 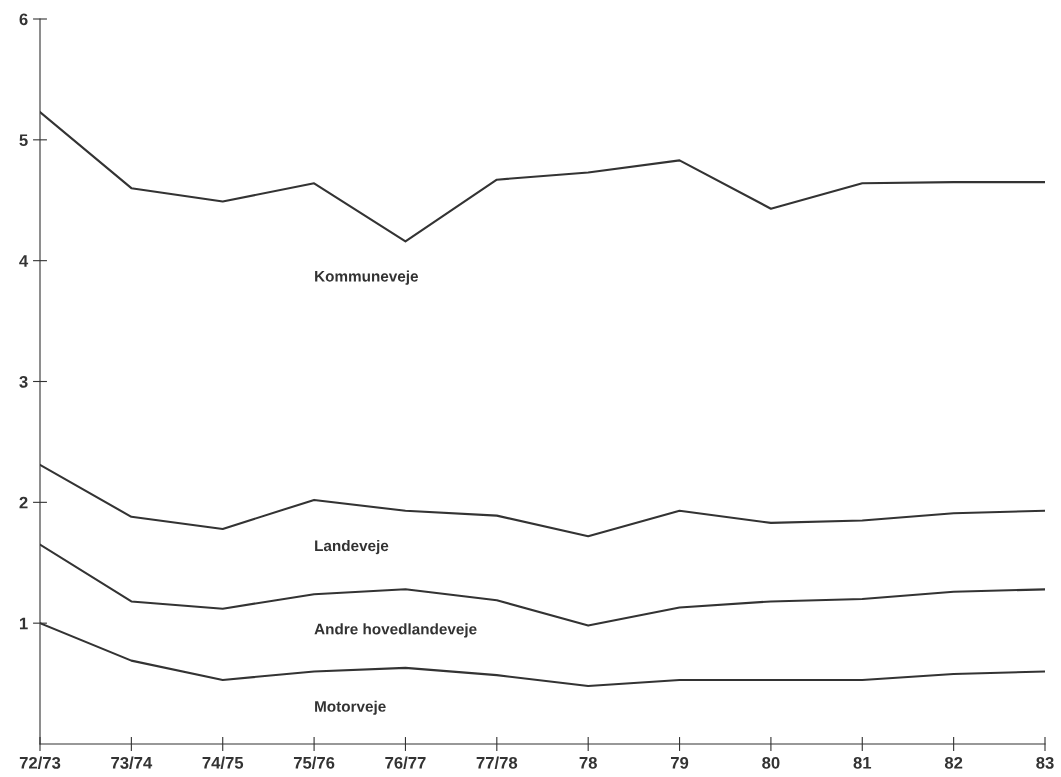 I want to click on x-tick-label: 77/78, so click(x=497, y=762).